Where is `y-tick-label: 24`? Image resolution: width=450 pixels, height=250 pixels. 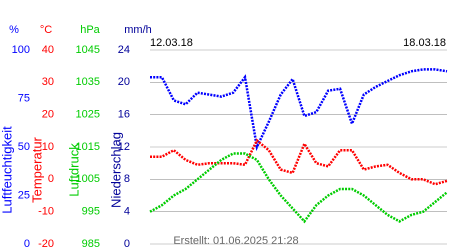
y-tick-label: 24 is located at coordinates (124, 50).